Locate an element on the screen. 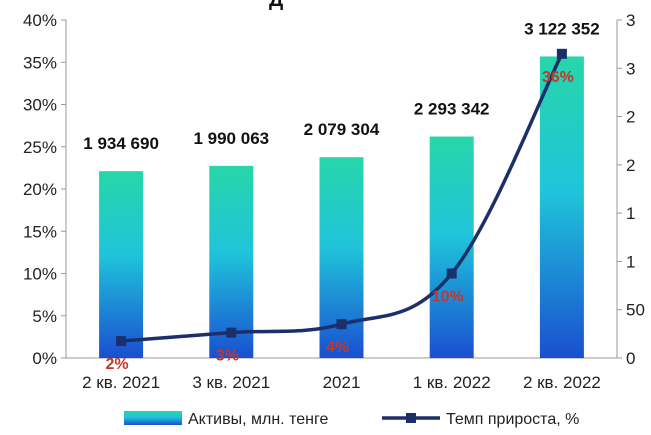  category-label: 2 кв. 2022 is located at coordinates (562, 382).